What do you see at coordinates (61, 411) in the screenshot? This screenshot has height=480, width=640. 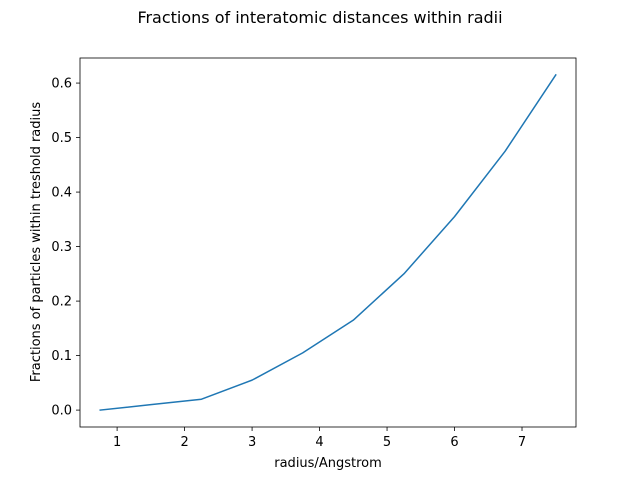 I see `y-tick-label: 0.0` at bounding box center [61, 411].